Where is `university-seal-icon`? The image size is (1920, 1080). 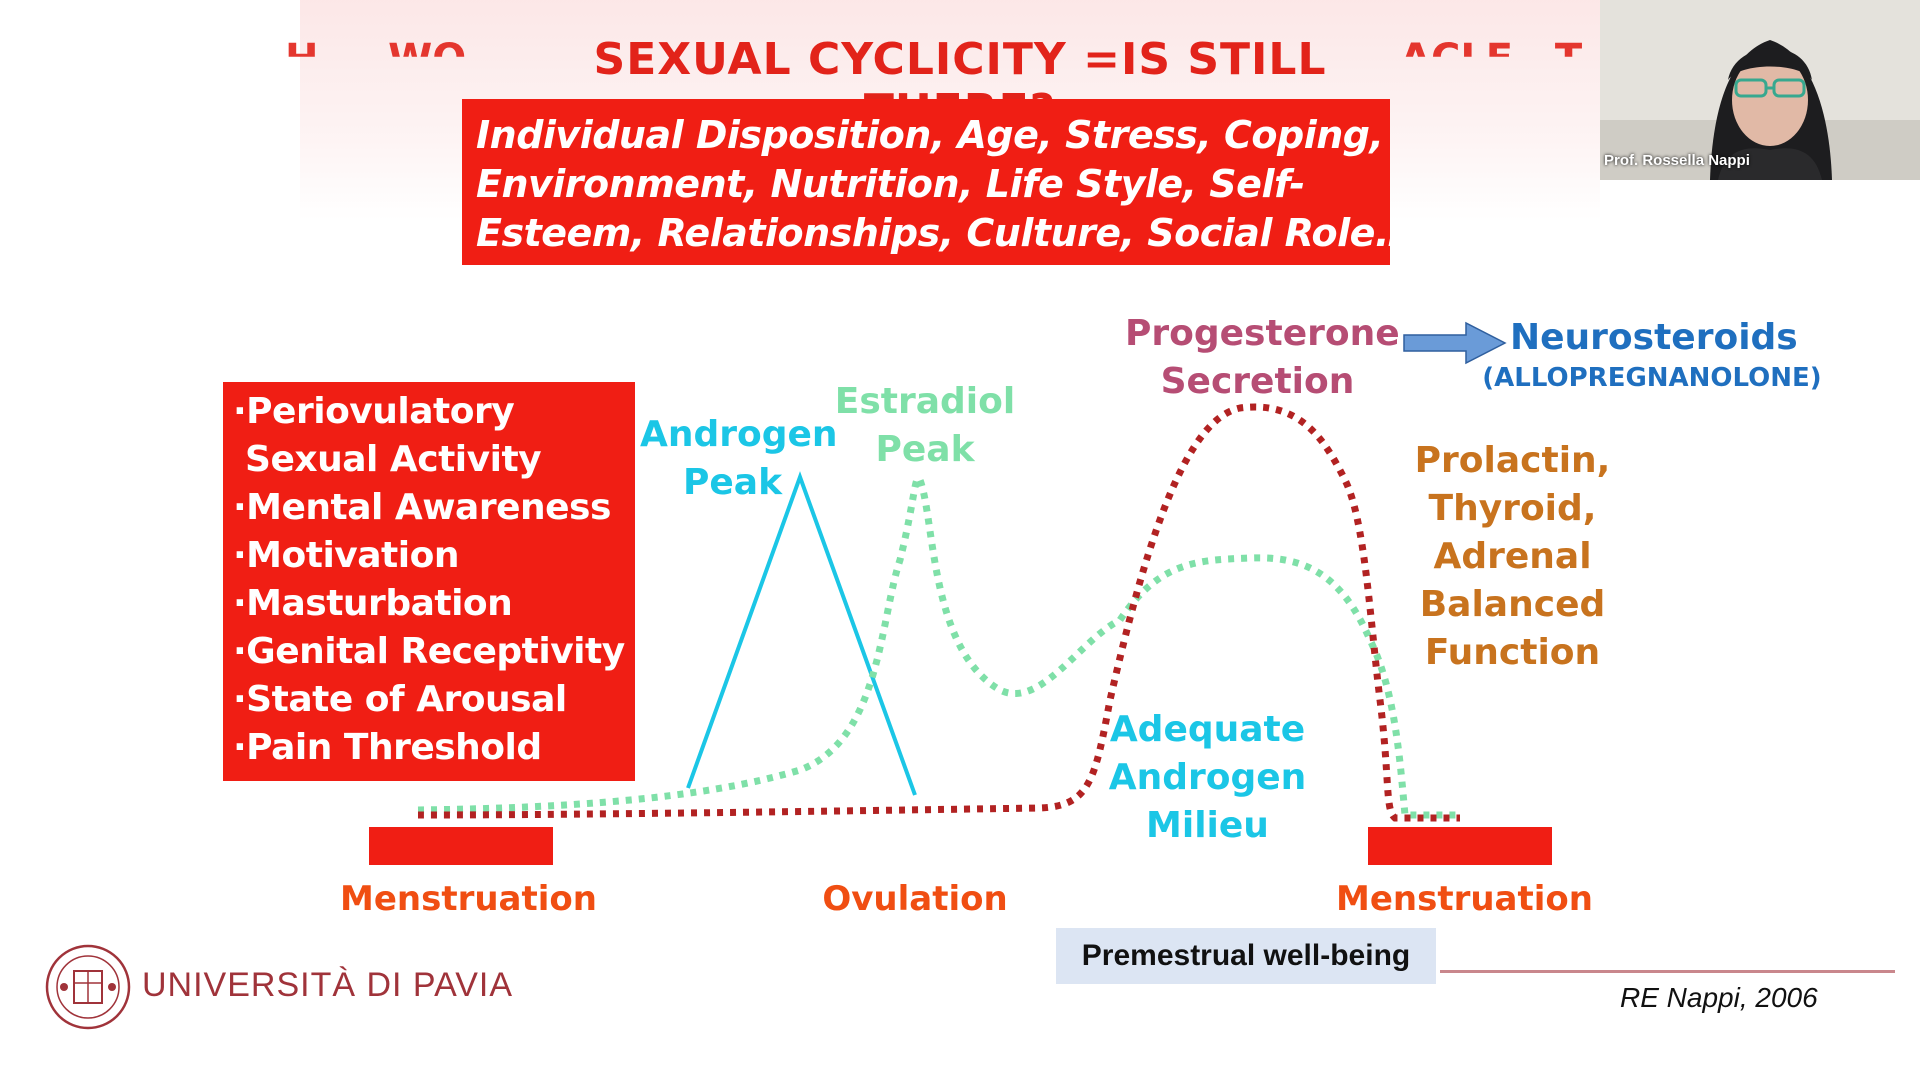
university-seal-icon is located at coordinates (88, 987).